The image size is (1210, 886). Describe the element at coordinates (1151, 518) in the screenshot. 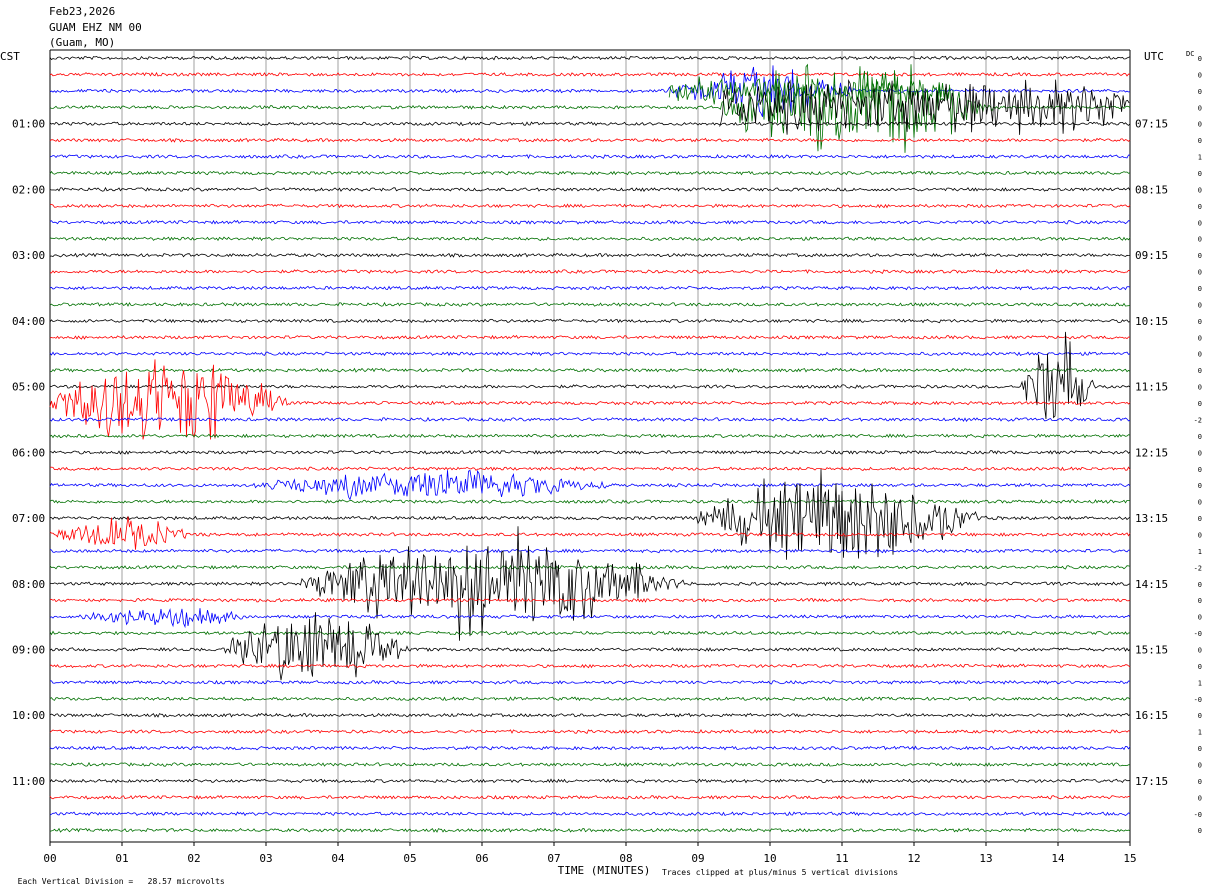

I see `right-hour-label: 13:15` at that location.